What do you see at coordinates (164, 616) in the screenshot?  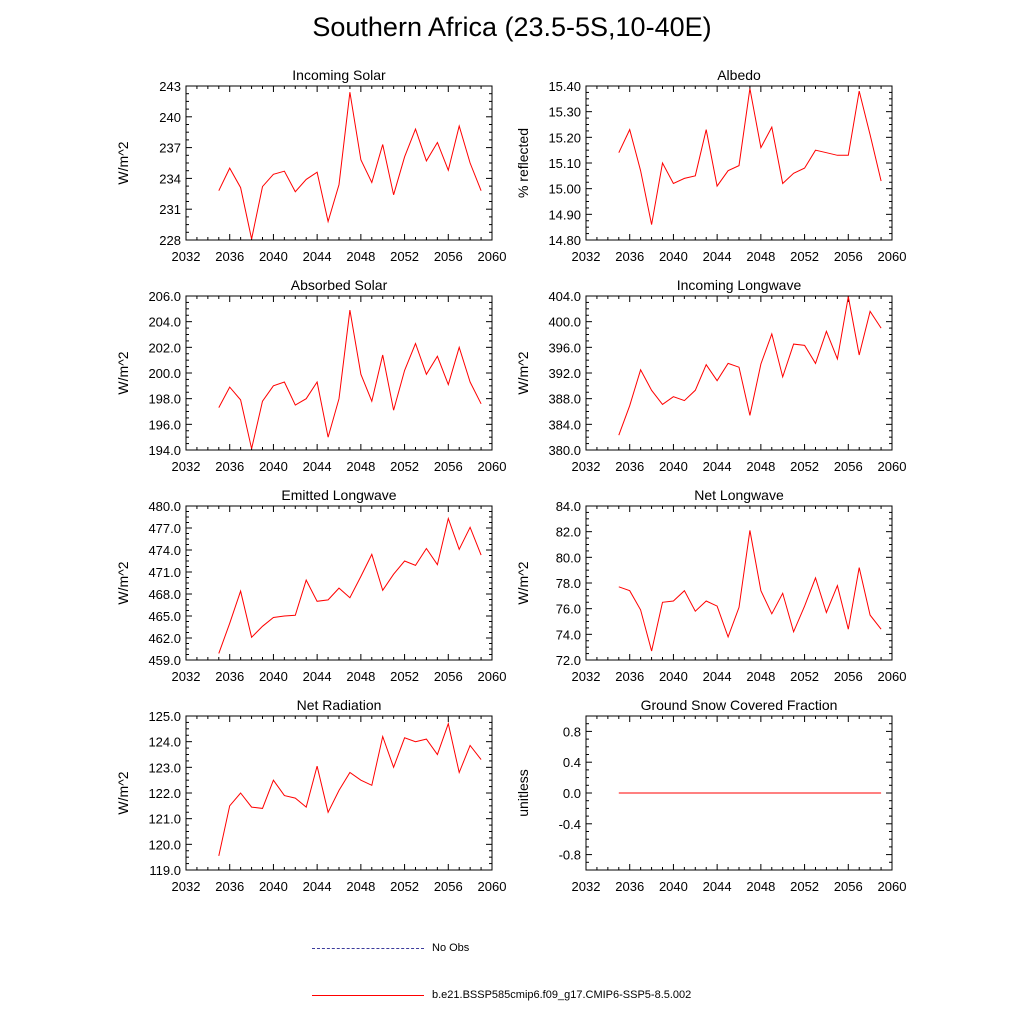 I see `y-tick-label: 465.0` at bounding box center [164, 616].